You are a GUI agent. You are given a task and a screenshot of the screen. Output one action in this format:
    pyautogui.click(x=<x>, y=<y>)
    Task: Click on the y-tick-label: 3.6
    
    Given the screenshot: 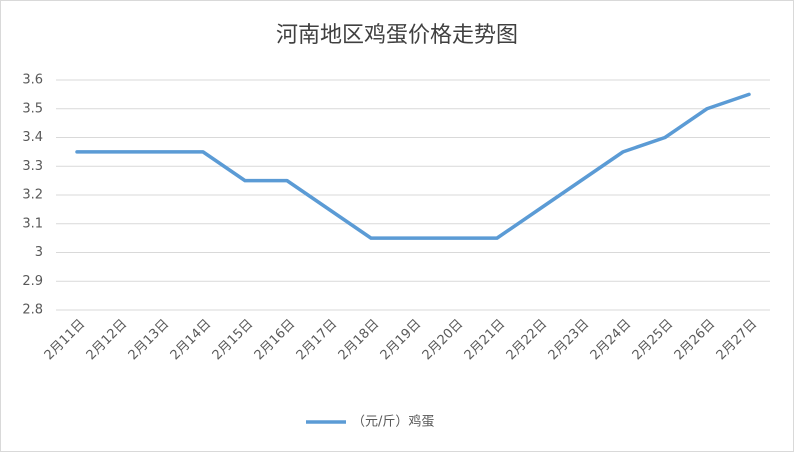 What is the action you would take?
    pyautogui.click(x=32, y=80)
    